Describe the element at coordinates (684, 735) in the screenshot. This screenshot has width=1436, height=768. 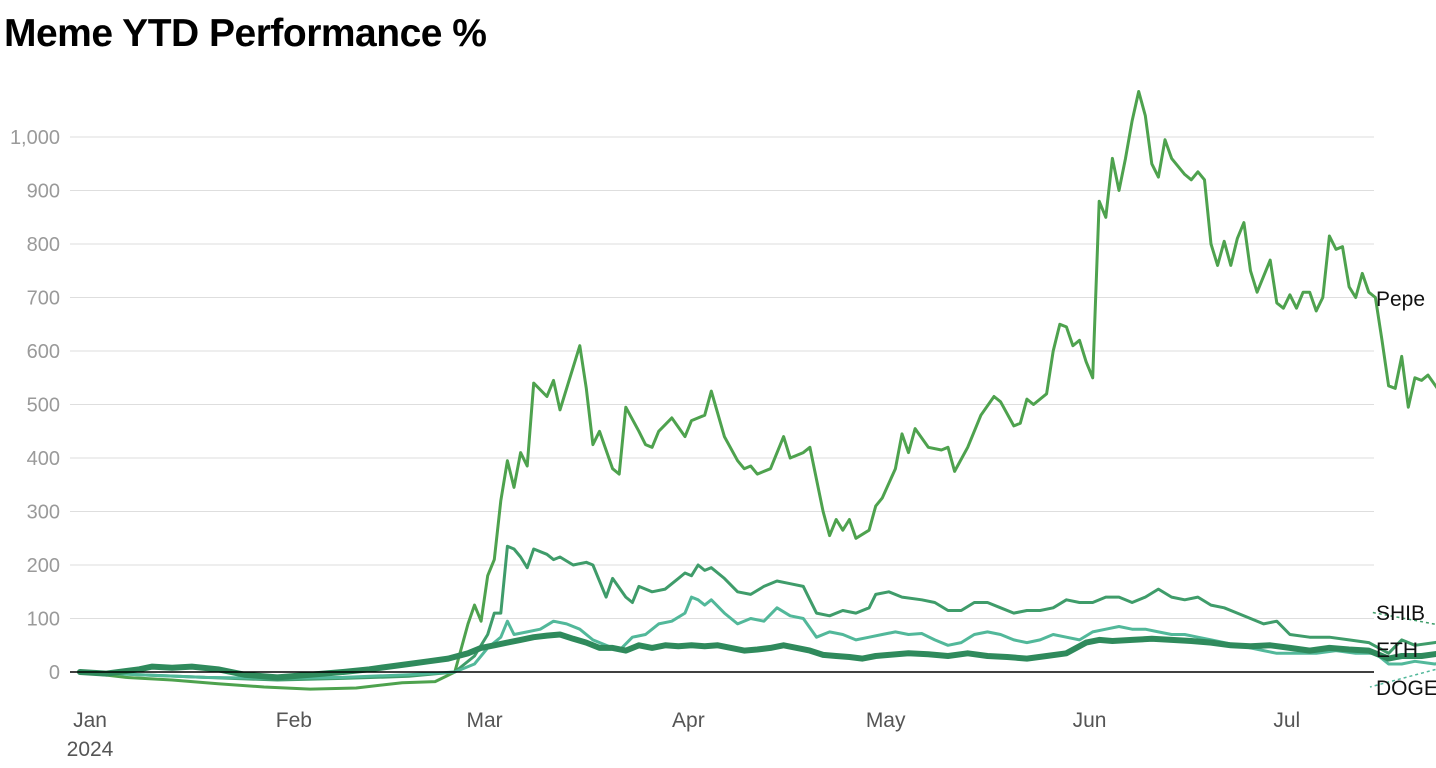
I see `x-axis-ticks: Jan 2024 Feb Mar Apr May Jun Jul` at that location.